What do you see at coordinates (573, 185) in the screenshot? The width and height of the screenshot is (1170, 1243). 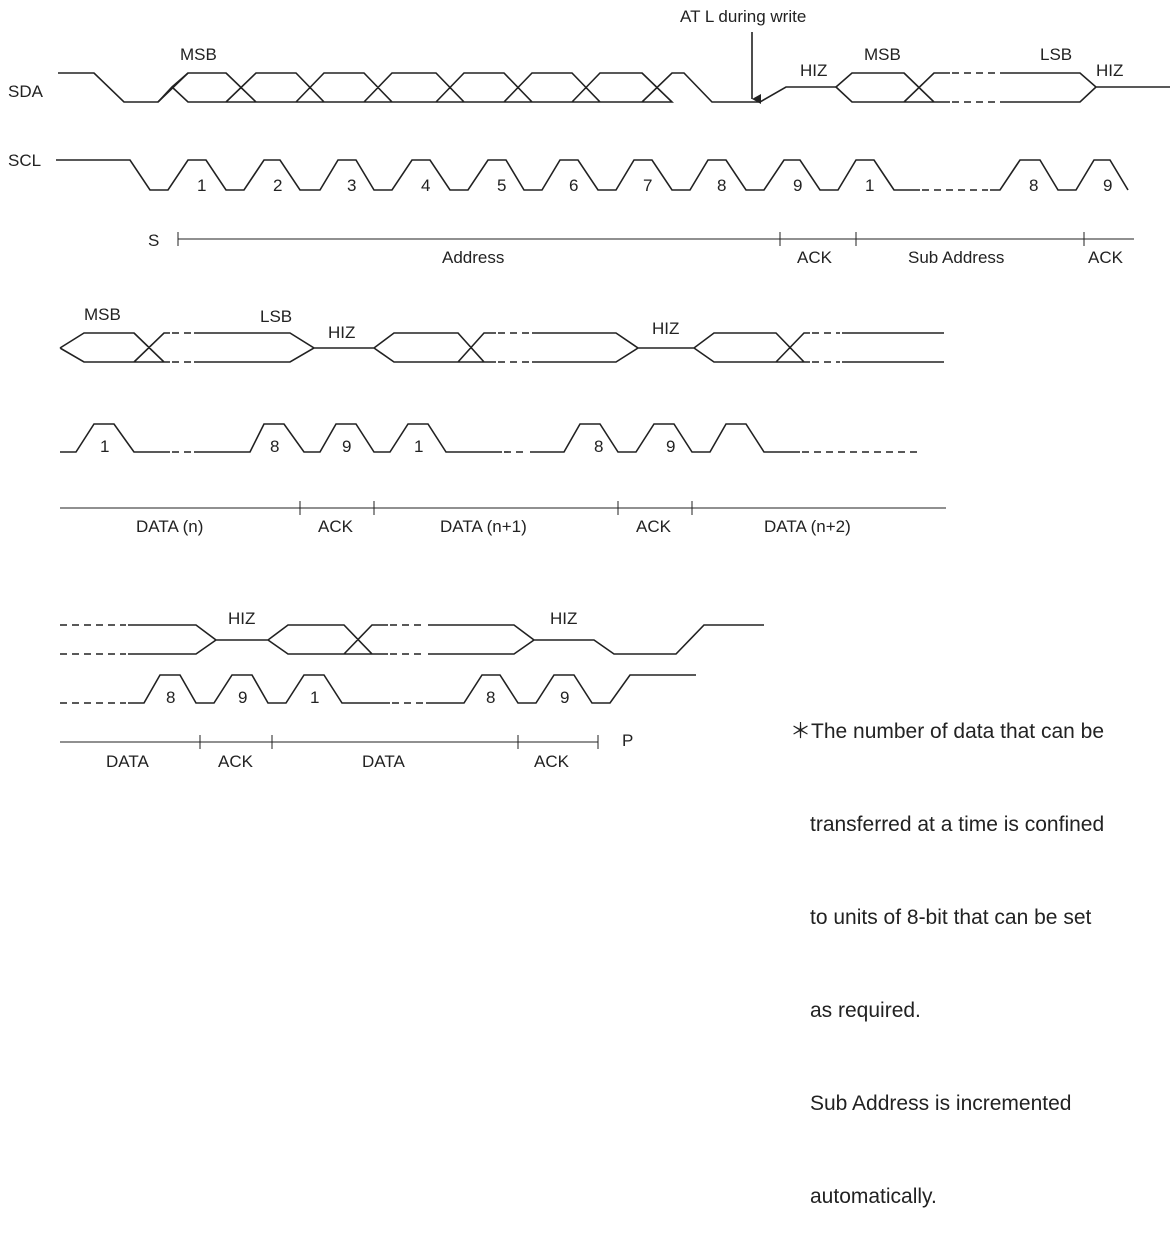 I see `scl-row1-clock-number: 6` at bounding box center [573, 185].